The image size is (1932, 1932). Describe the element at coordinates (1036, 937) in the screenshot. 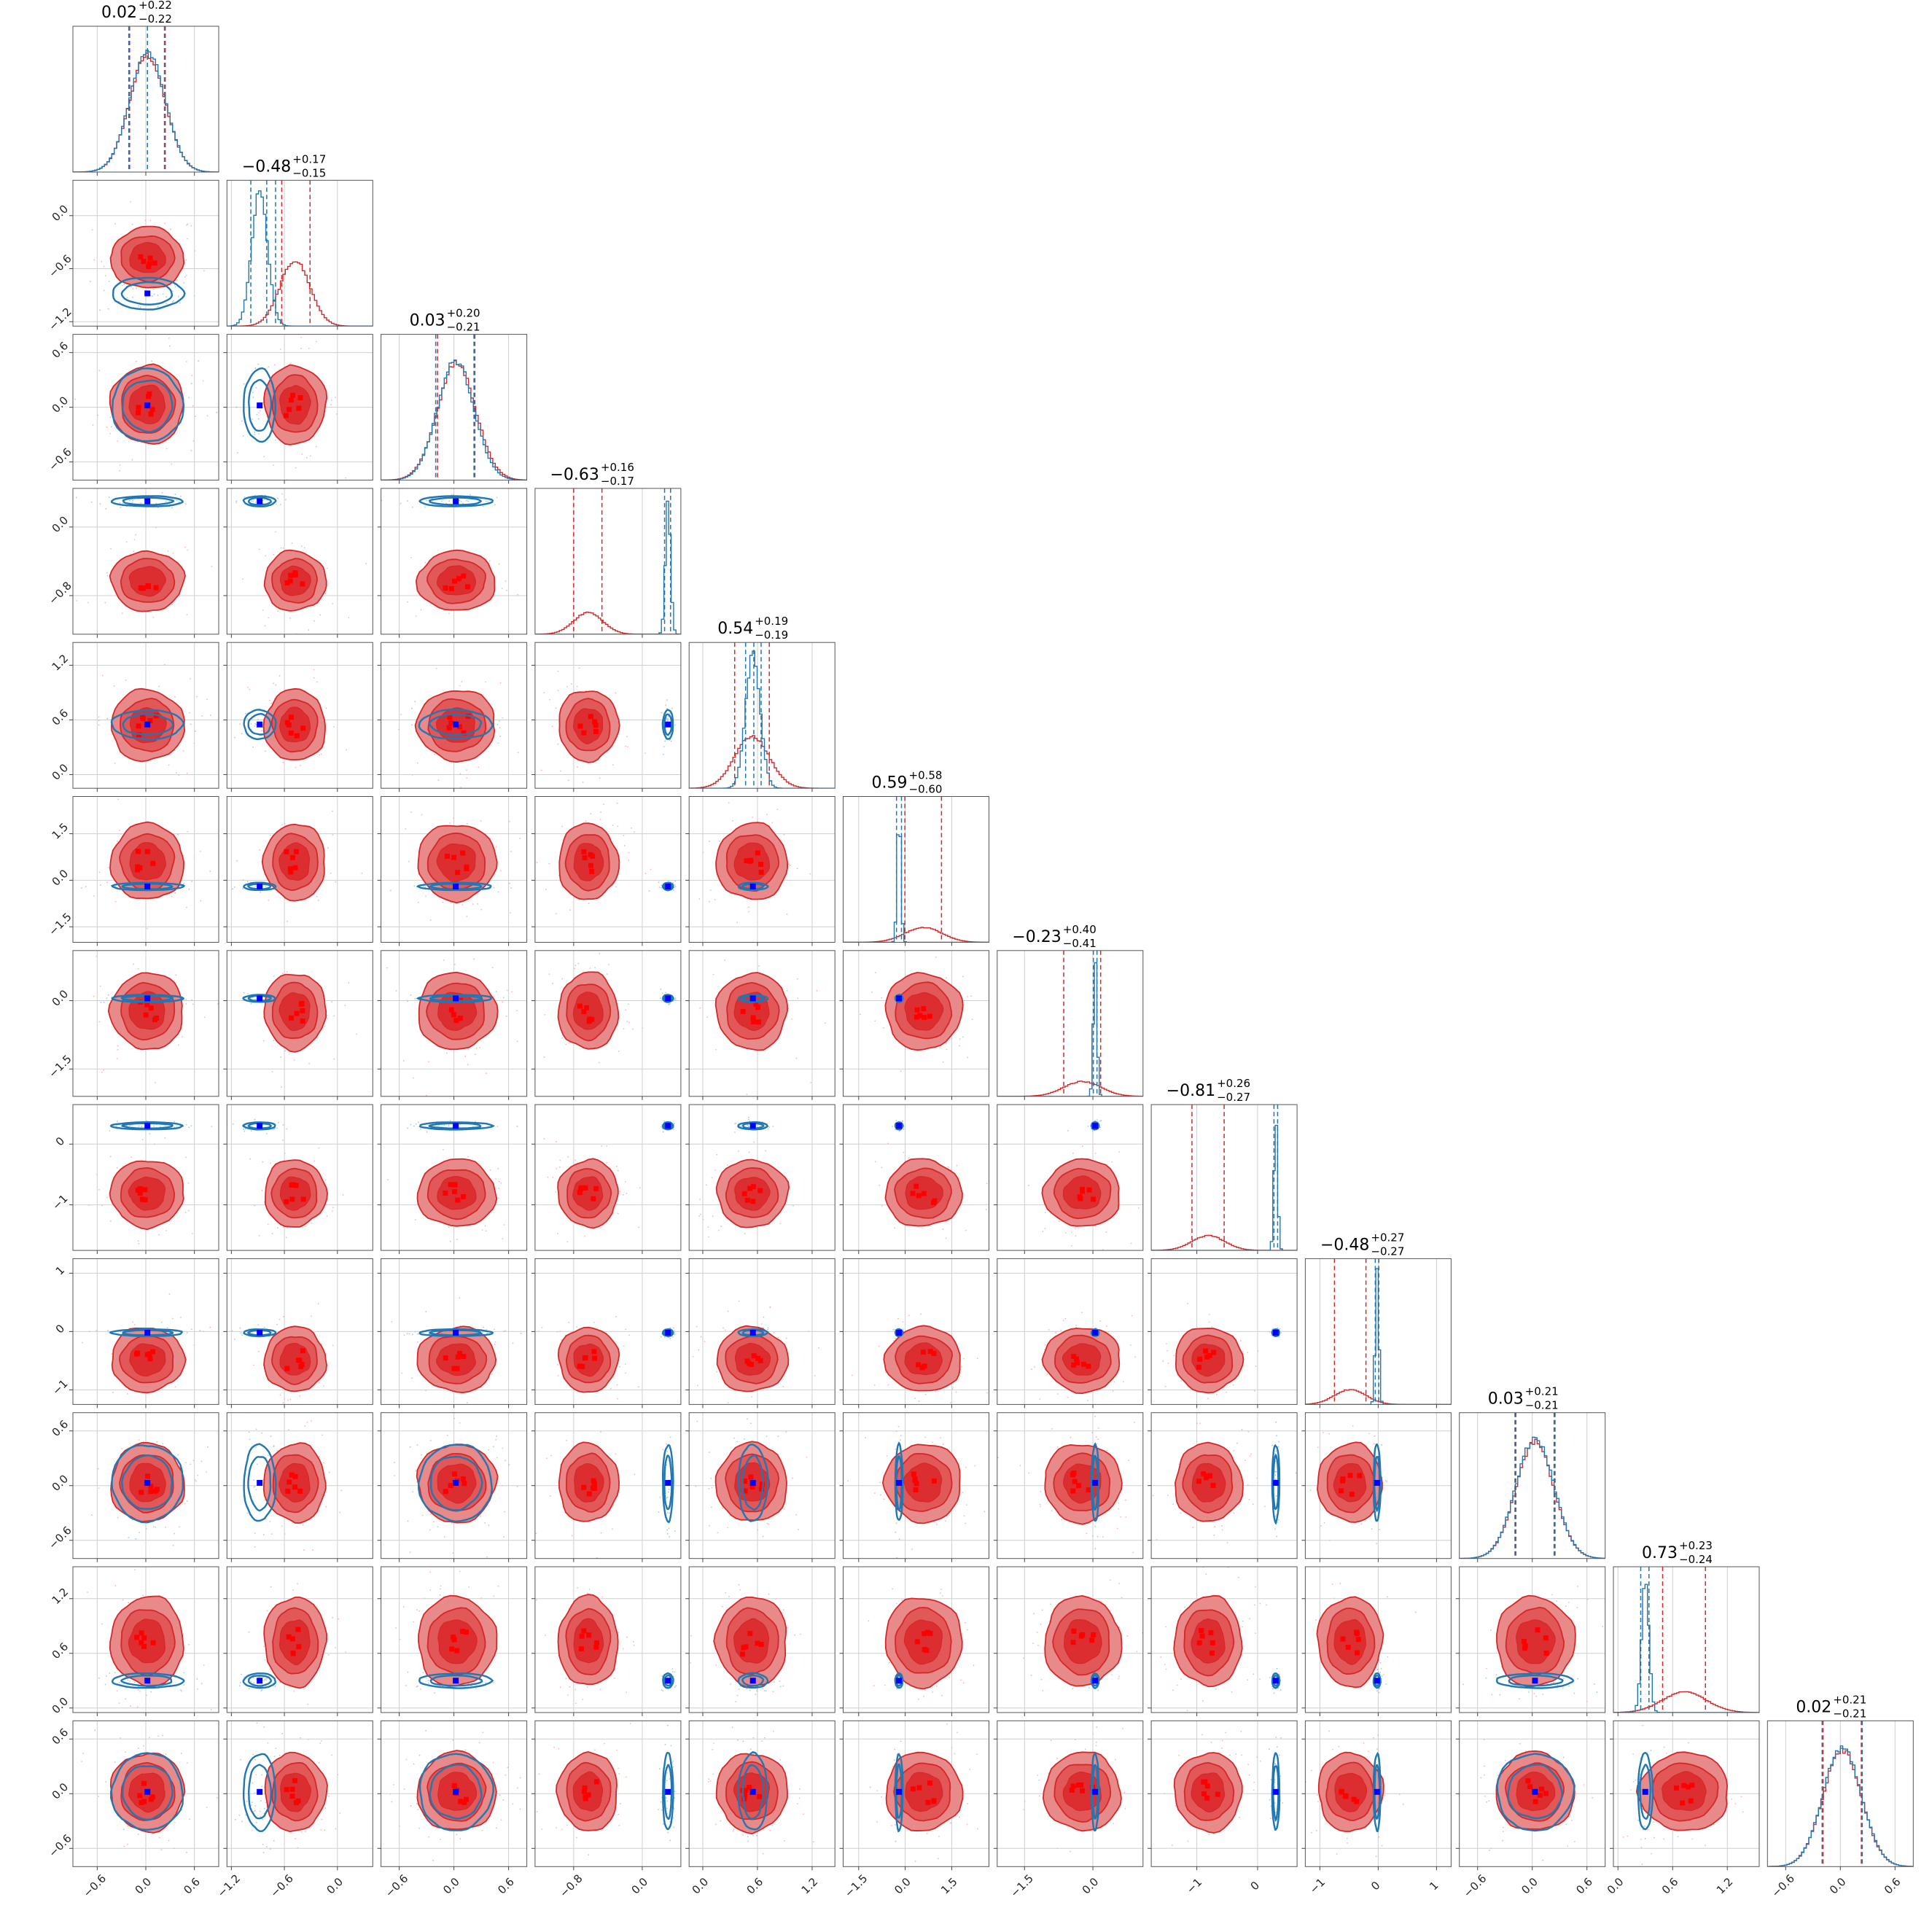

I see `param-title-value: −0.23` at that location.